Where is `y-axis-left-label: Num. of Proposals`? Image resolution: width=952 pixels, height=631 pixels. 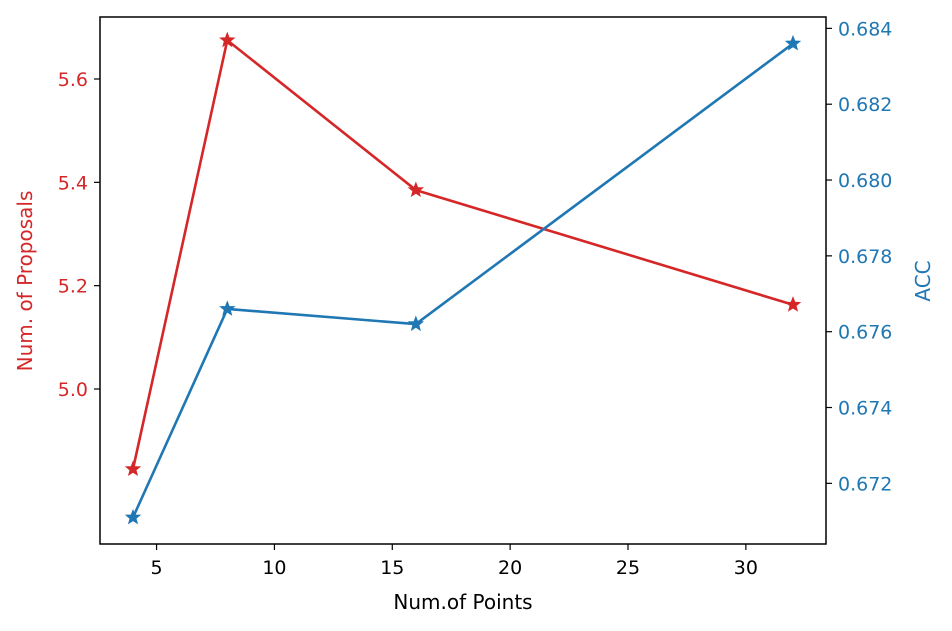
y-axis-left-label: Num. of Proposals is located at coordinates (25, 281).